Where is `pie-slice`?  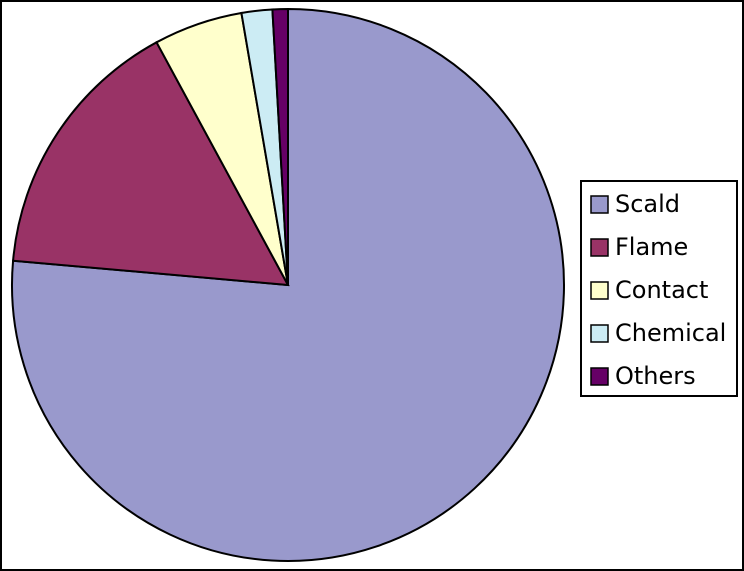 pie-slice is located at coordinates (280, 146).